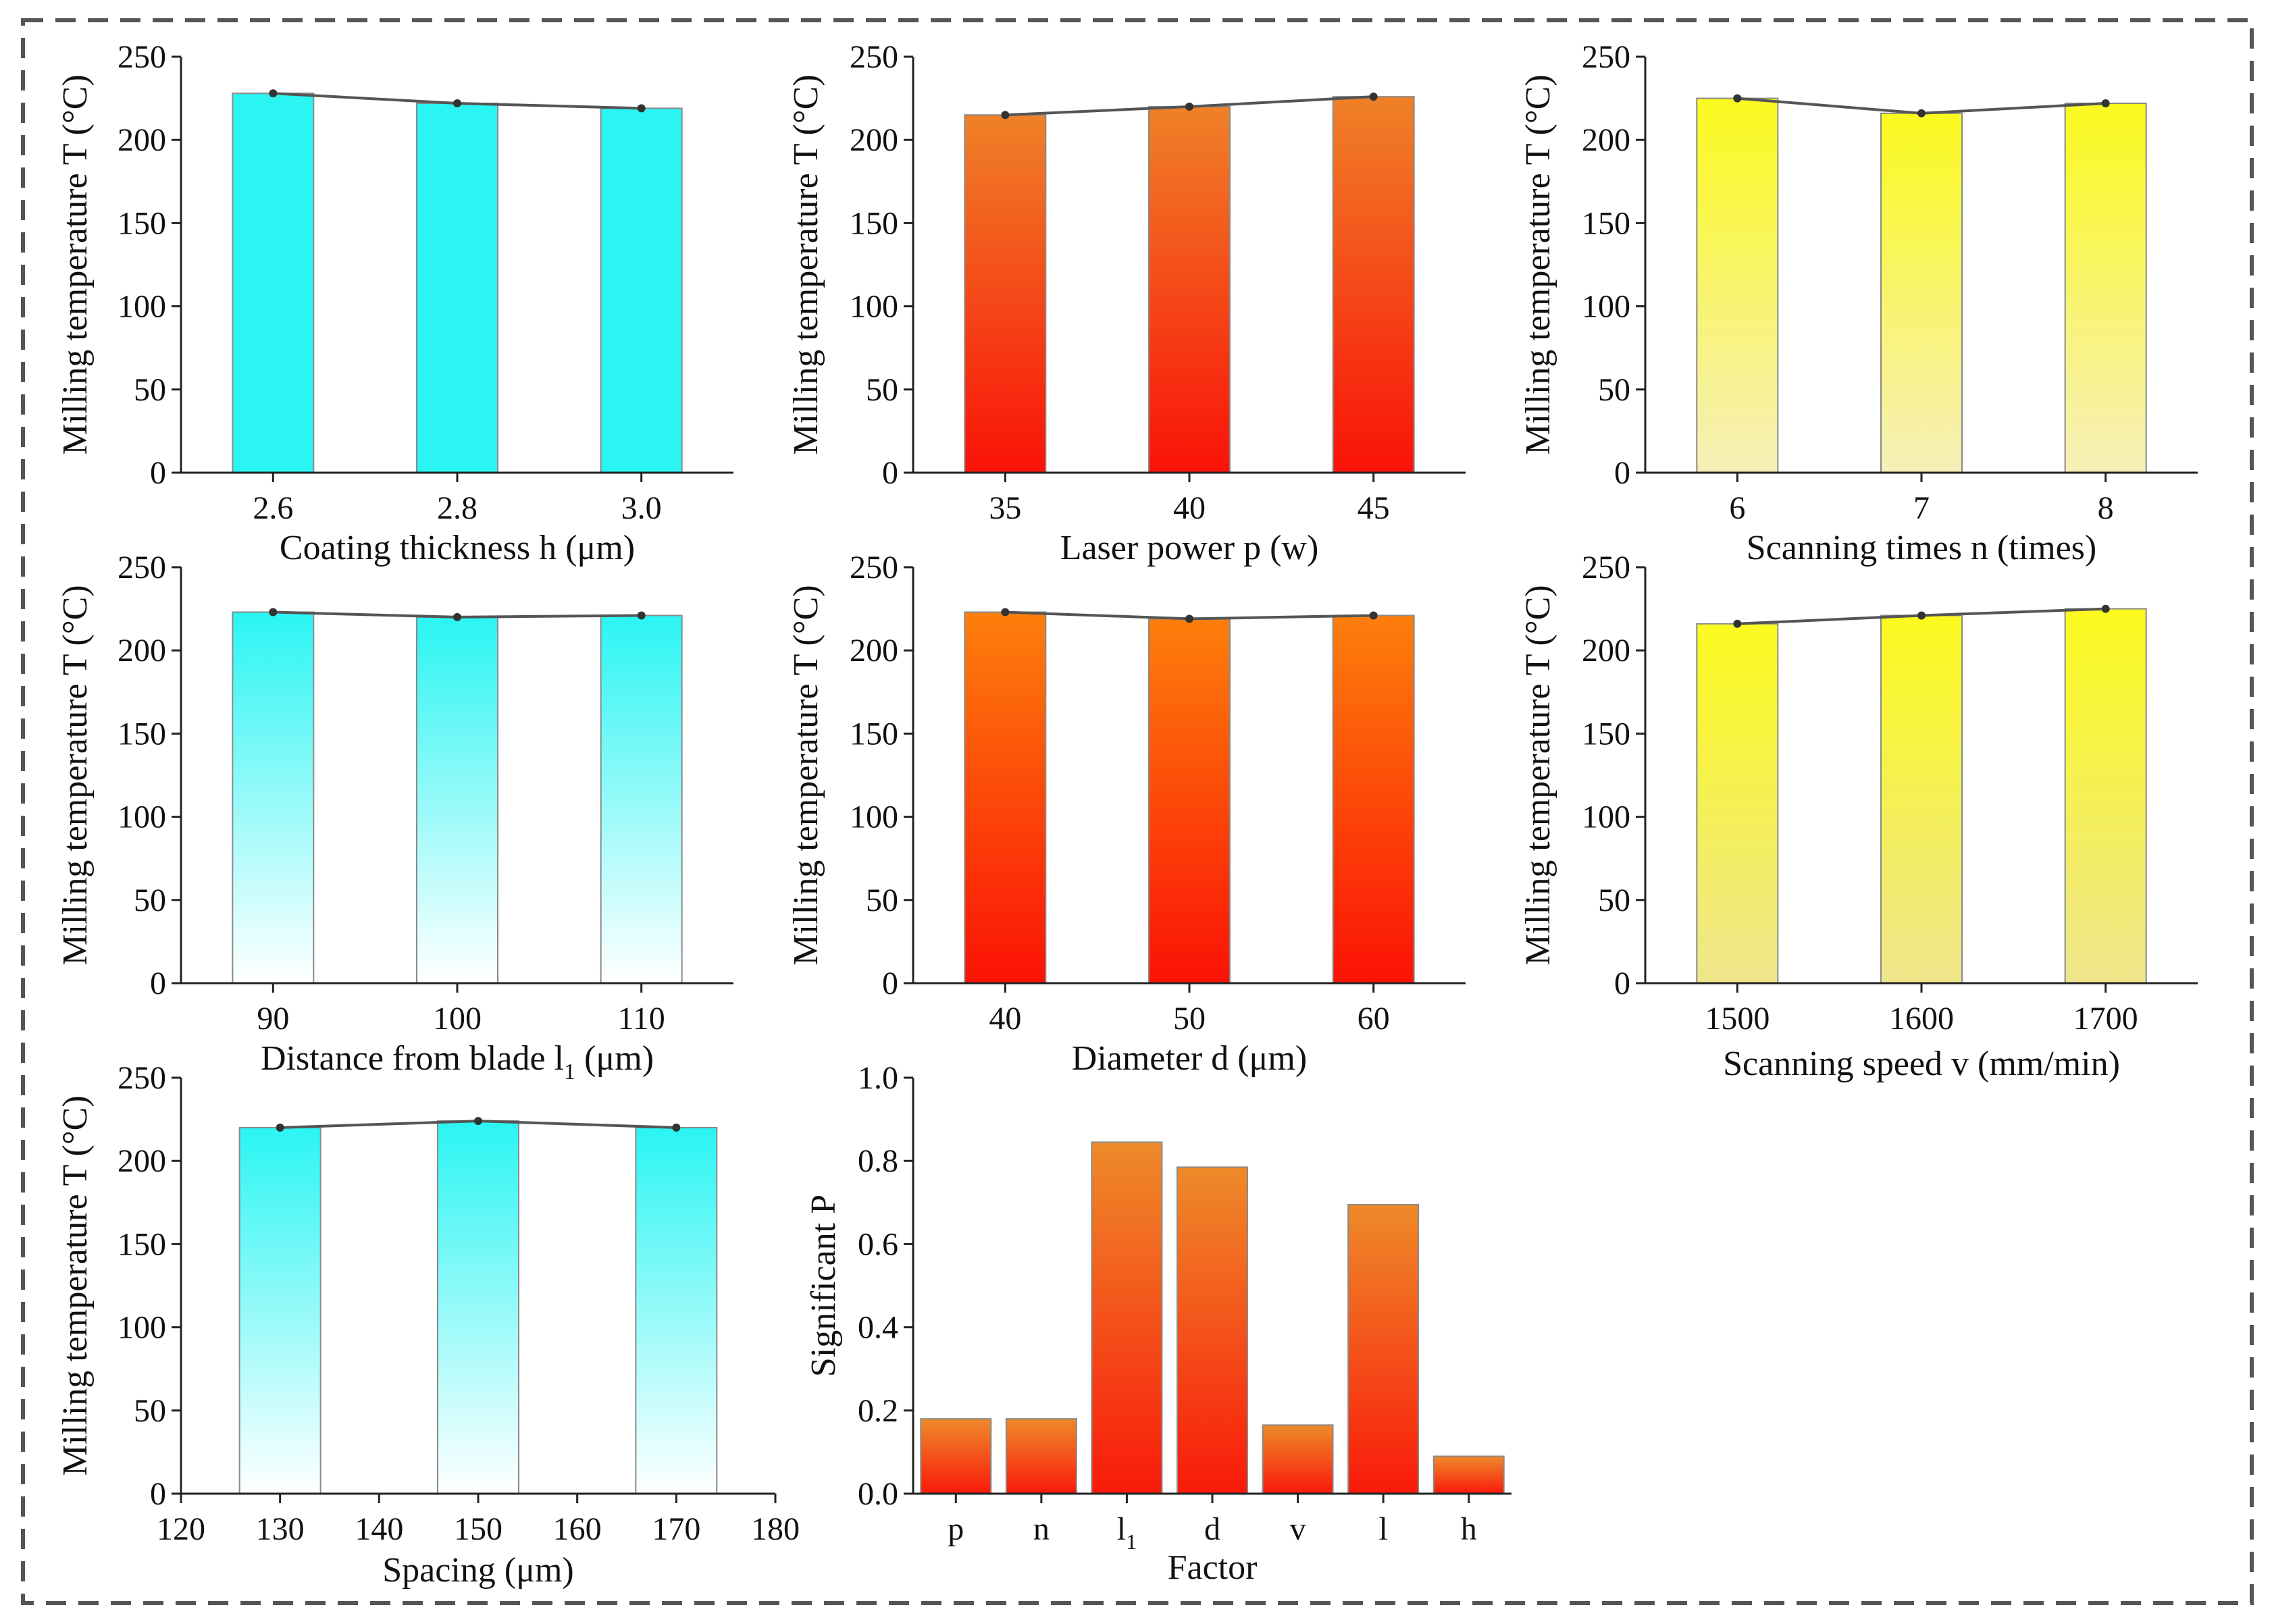 The height and width of the screenshot is (1624, 2272). Describe the element at coordinates (874, 57) in the screenshot. I see `y-tick-label-laser-5: 250` at that location.